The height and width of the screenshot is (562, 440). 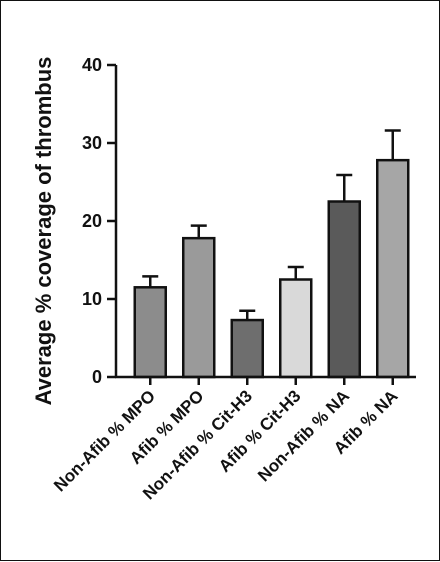 I want to click on y-tick-label: 40, so click(x=92, y=65).